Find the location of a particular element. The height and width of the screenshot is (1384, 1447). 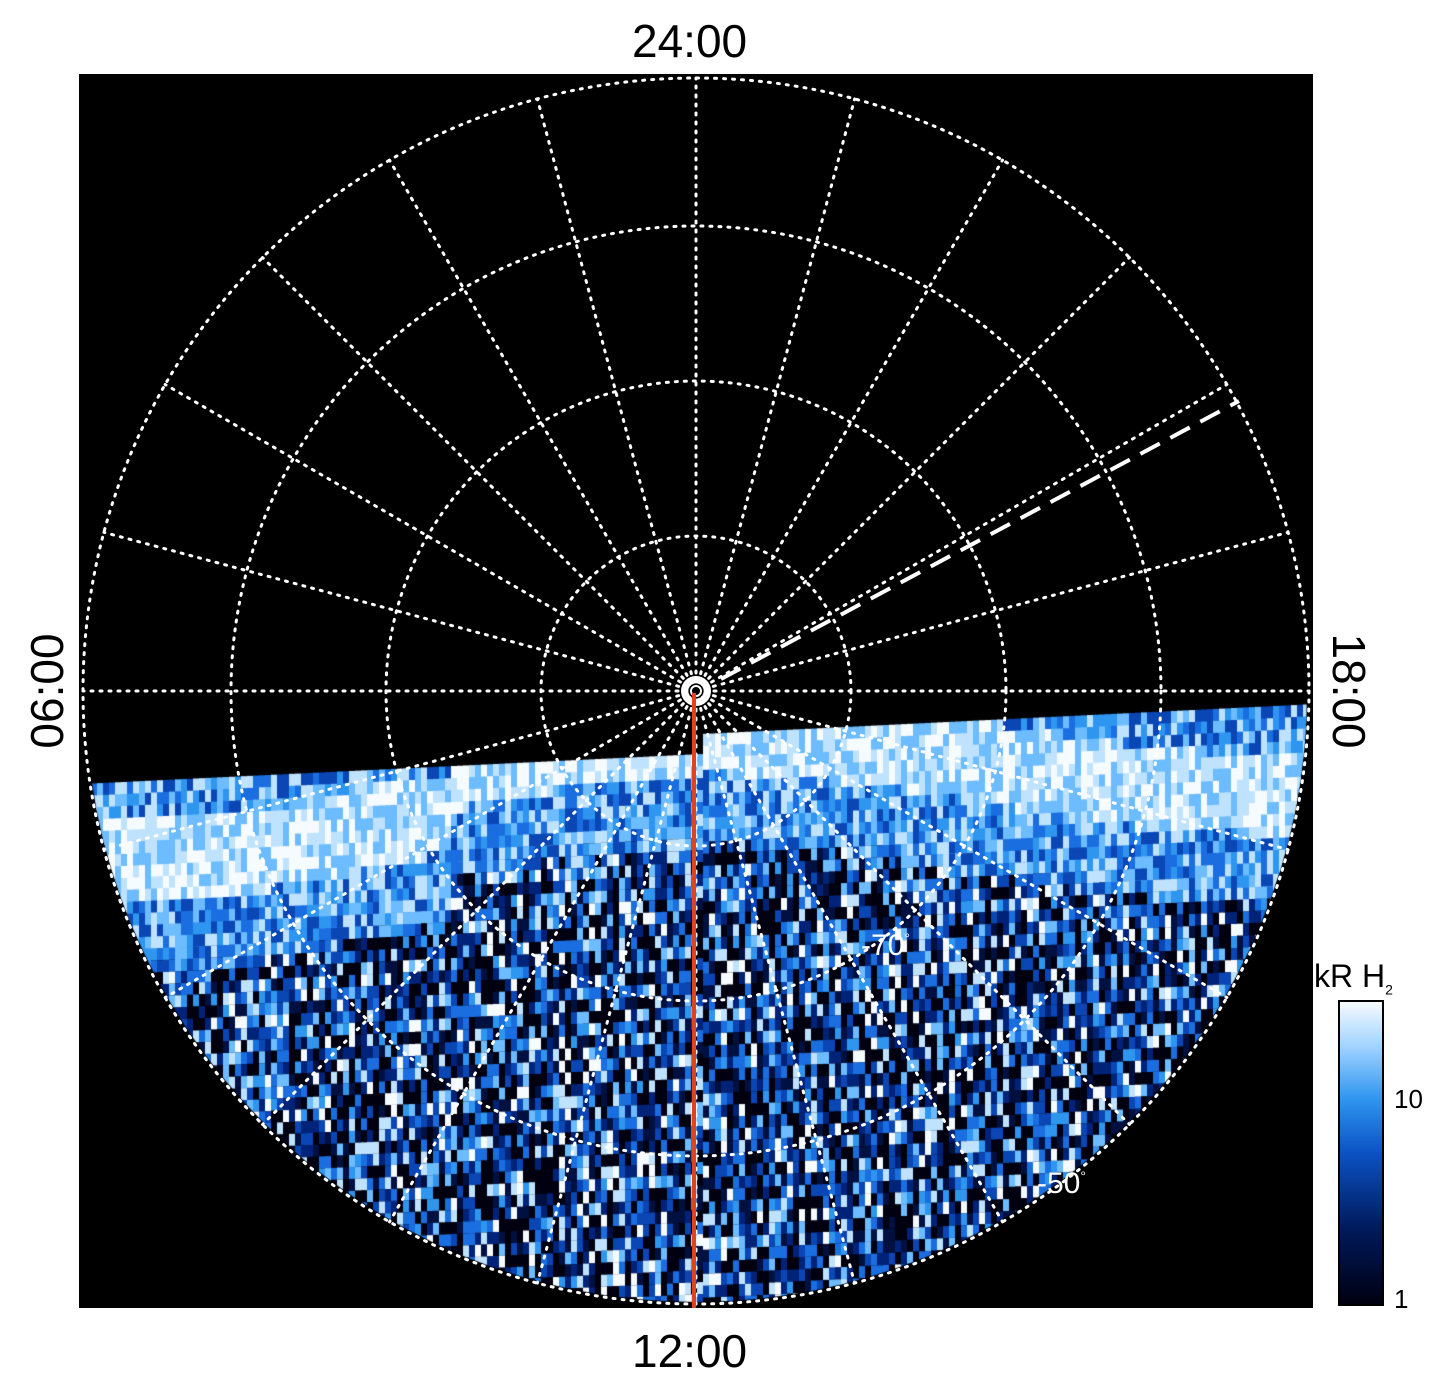

dashed-reference-line is located at coordinates (980, 540).